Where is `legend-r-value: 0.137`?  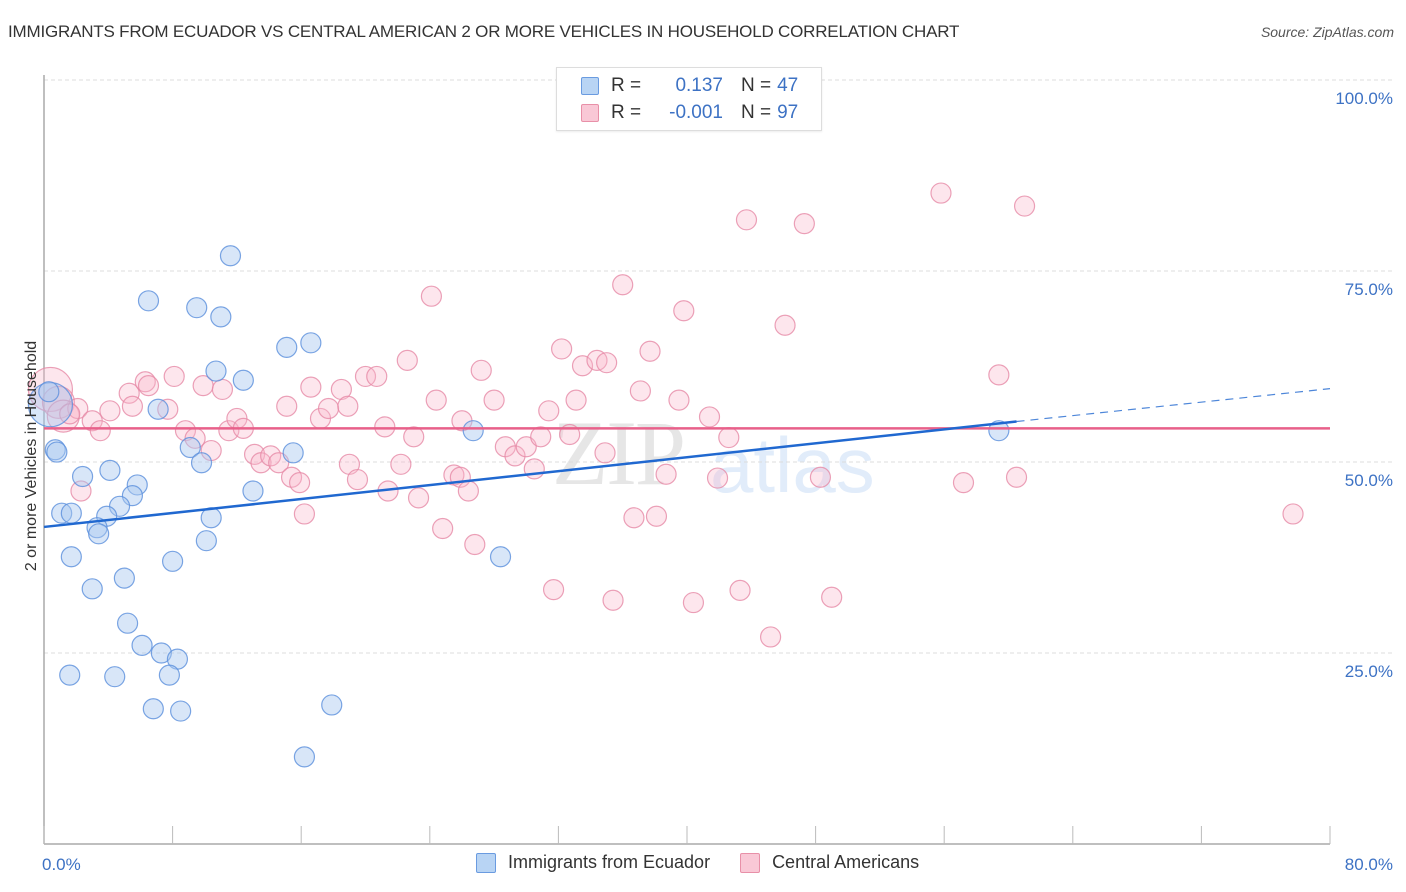 legend-r-value: 0.137 is located at coordinates (699, 85).